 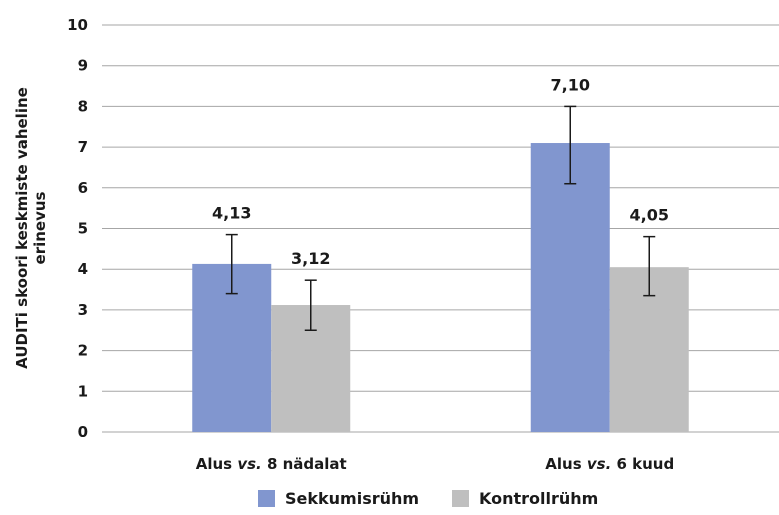 I want to click on data-label: 3,12, so click(x=310, y=258).